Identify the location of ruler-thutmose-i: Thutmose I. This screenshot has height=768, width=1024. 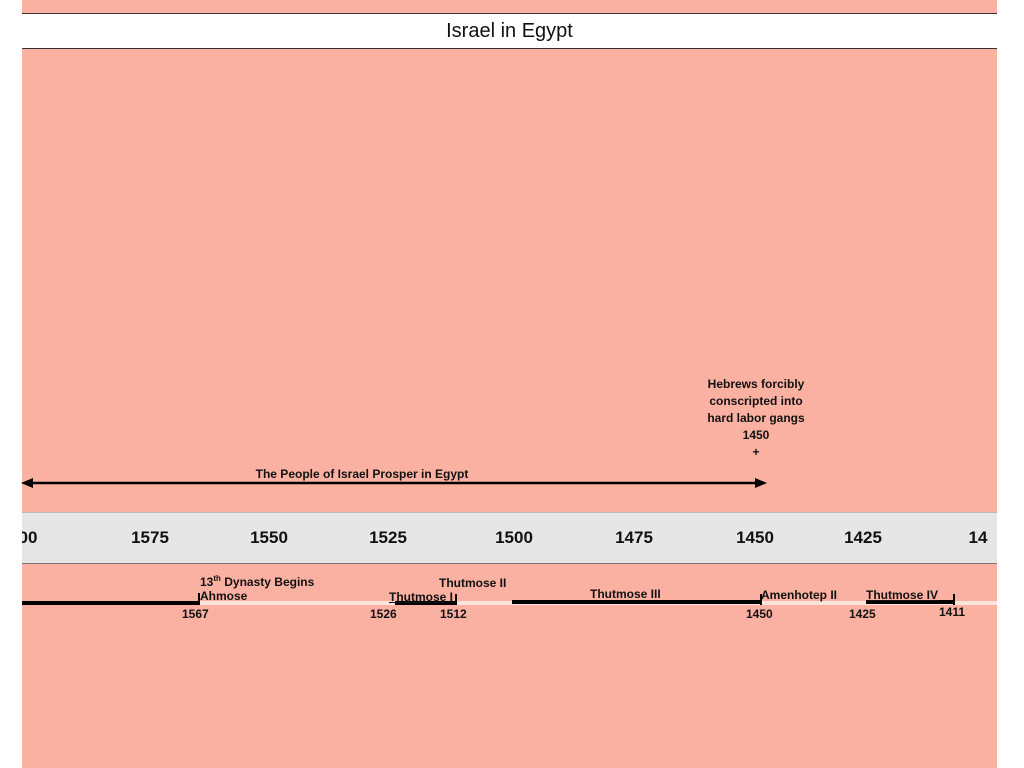
(421, 597).